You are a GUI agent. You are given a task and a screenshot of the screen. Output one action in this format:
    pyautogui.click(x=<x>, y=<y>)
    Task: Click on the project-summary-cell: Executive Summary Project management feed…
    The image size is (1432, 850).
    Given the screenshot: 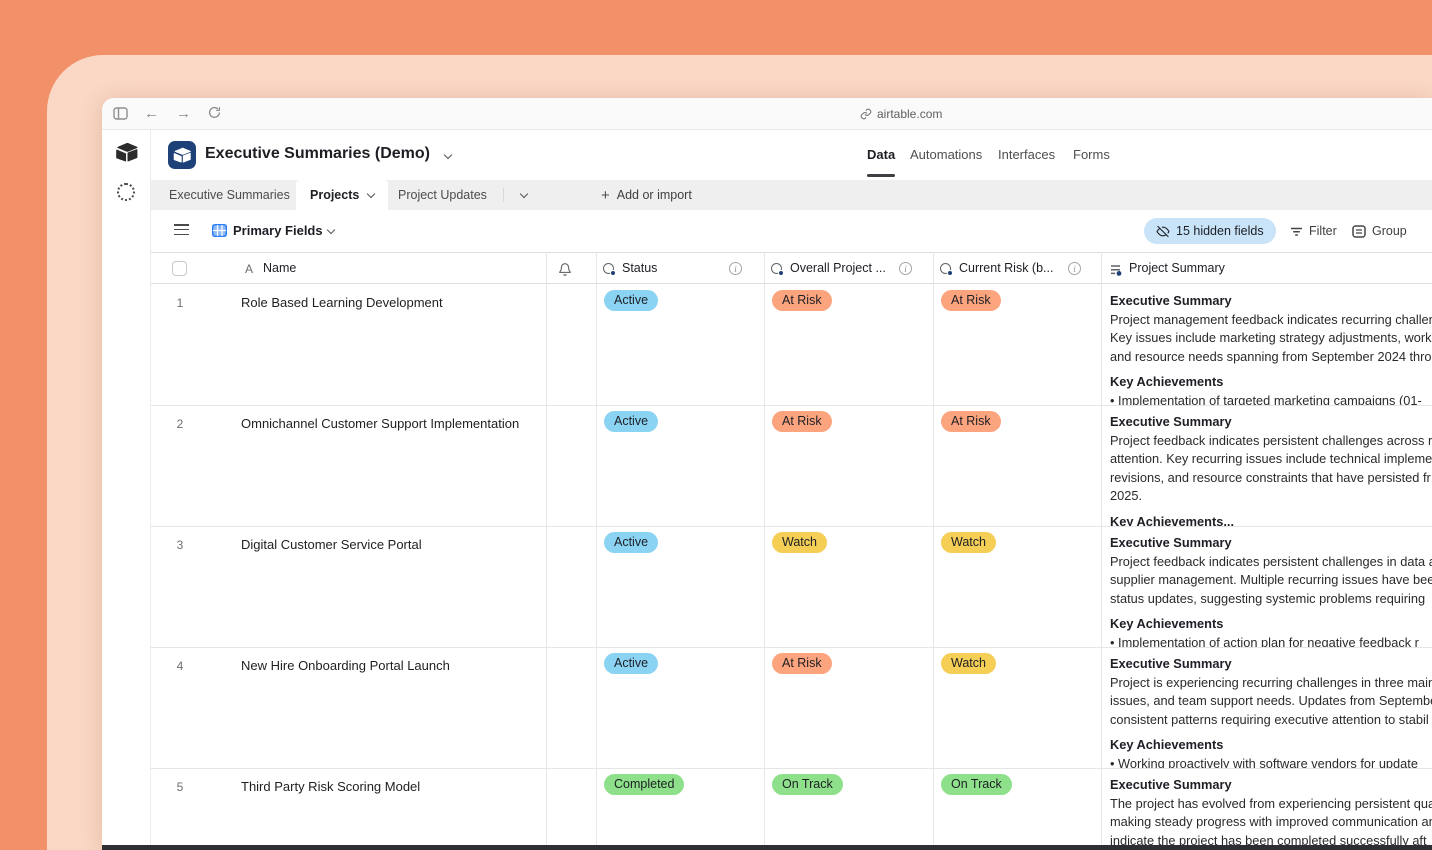 What is the action you would take?
    pyautogui.click(x=1271, y=349)
    